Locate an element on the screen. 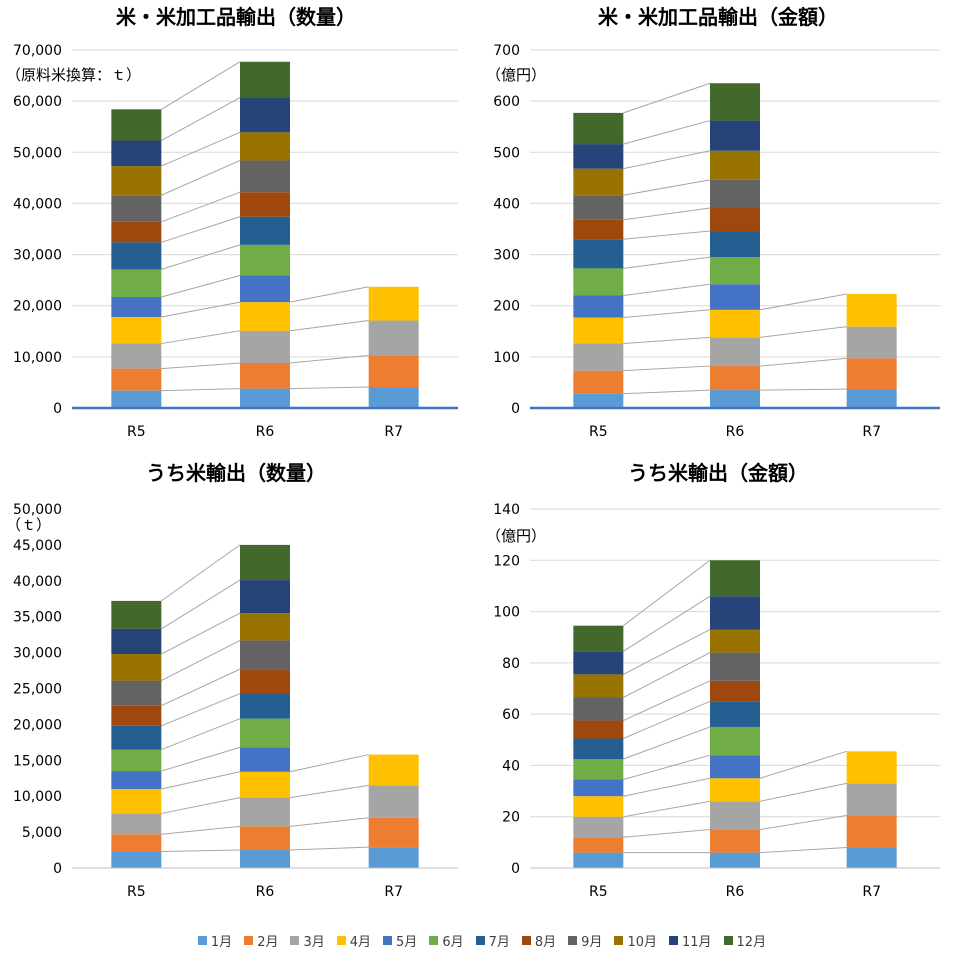  y-tick-label: 700 is located at coordinates (506, 51).